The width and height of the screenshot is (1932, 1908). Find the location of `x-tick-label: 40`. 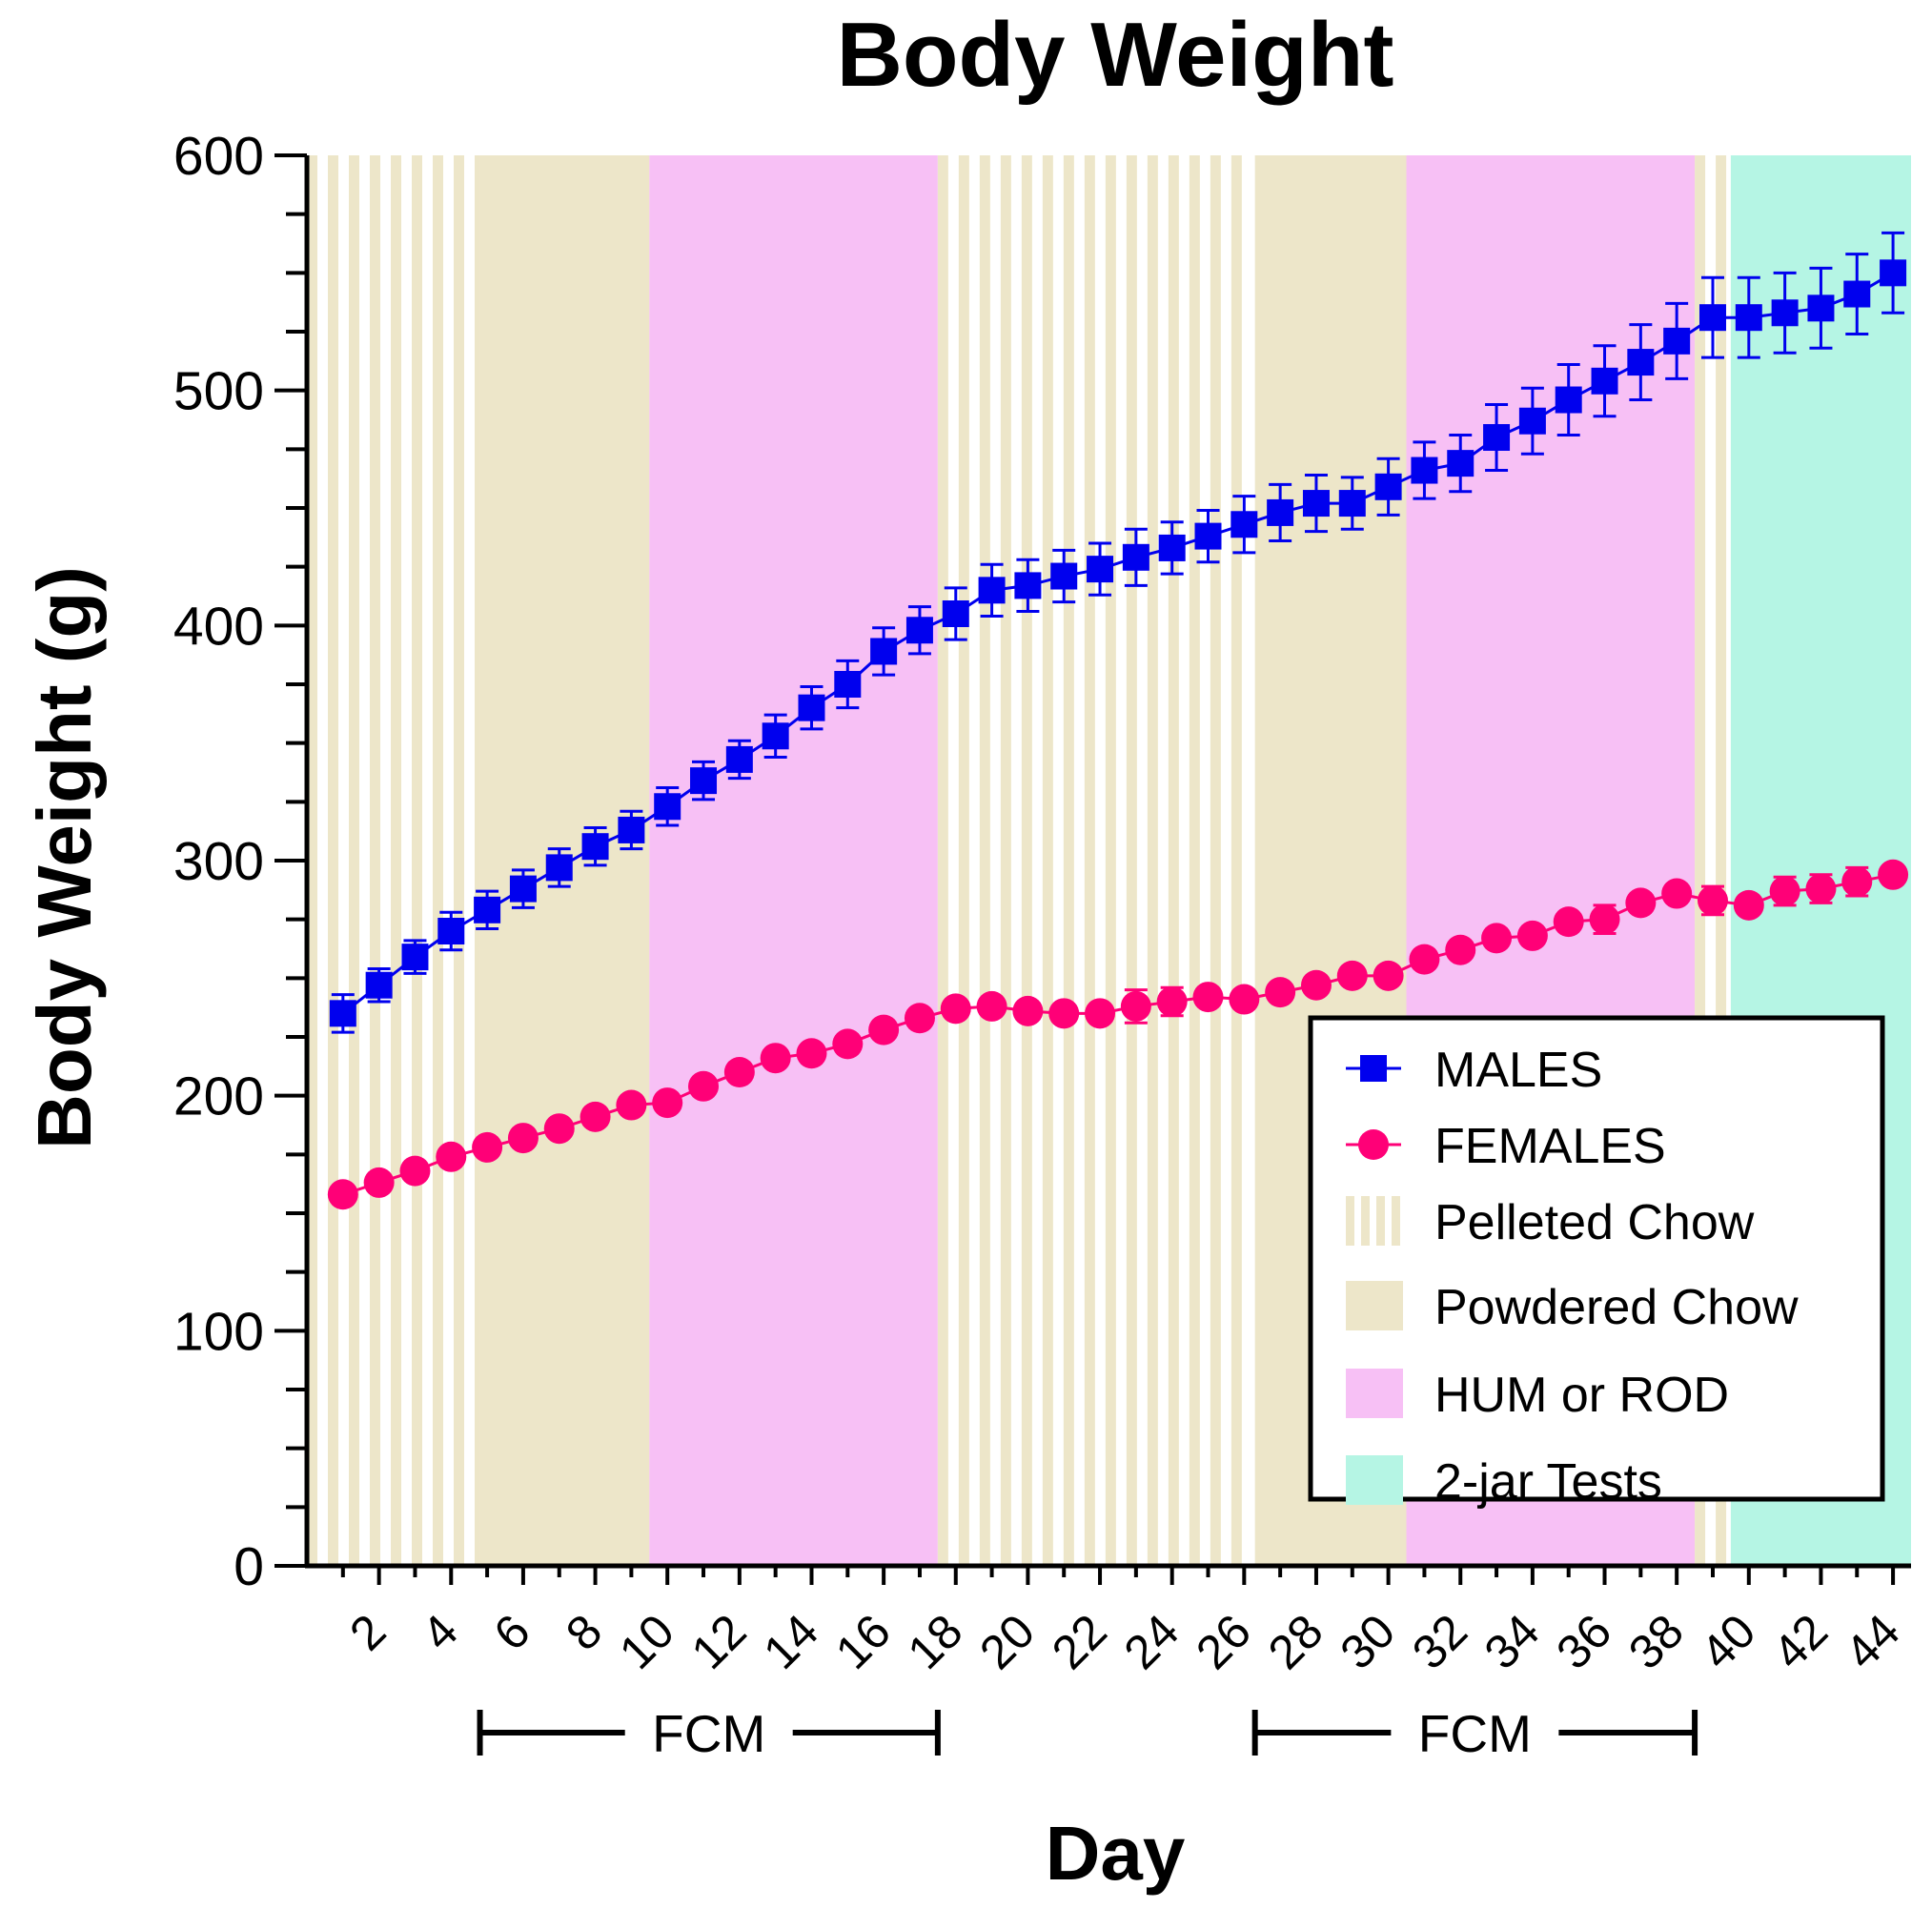

x-tick-label: 40 is located at coordinates (1728, 1641).